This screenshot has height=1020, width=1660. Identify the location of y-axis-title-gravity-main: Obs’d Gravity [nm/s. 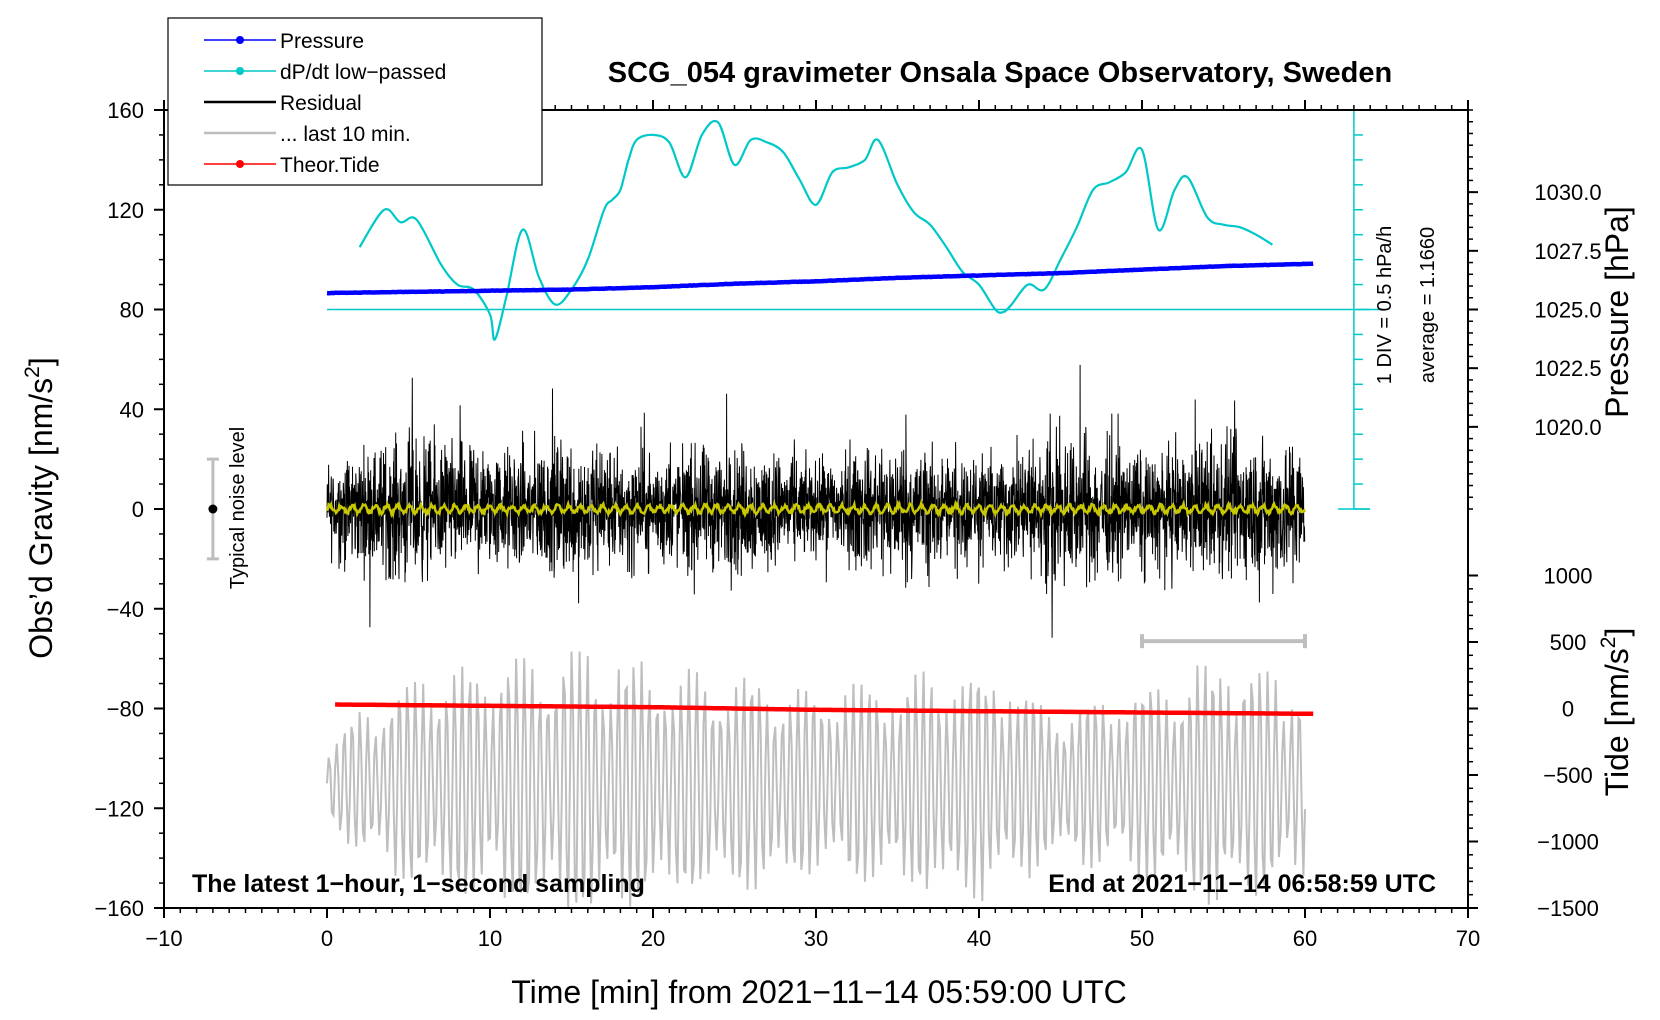
(41, 518).